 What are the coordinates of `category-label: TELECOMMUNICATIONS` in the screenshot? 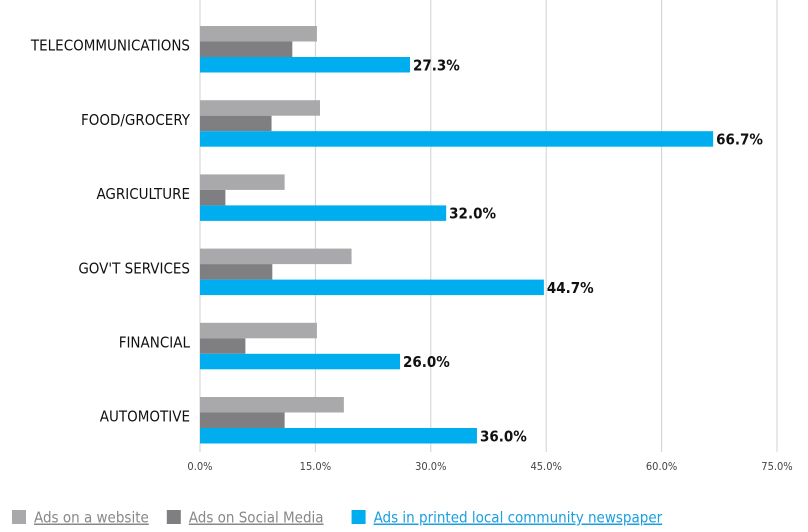 It's located at (110, 46).